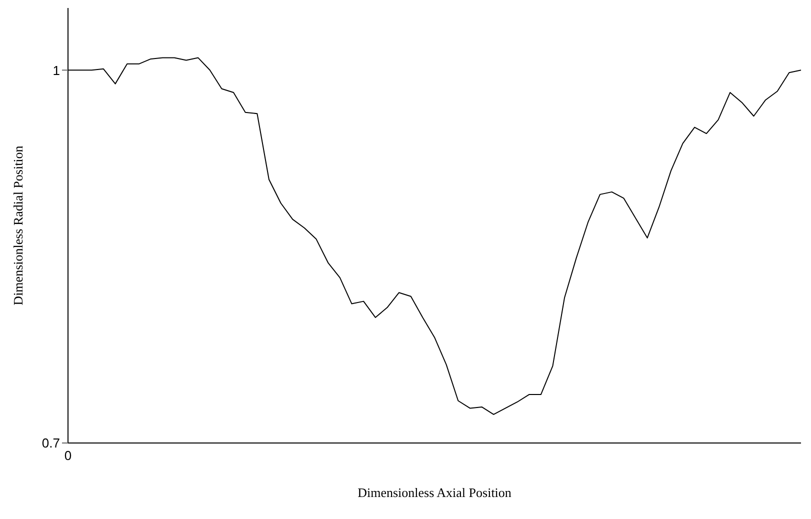 The width and height of the screenshot is (811, 519). What do you see at coordinates (51, 443) in the screenshot?
I see `y-tick-label: 0.7` at bounding box center [51, 443].